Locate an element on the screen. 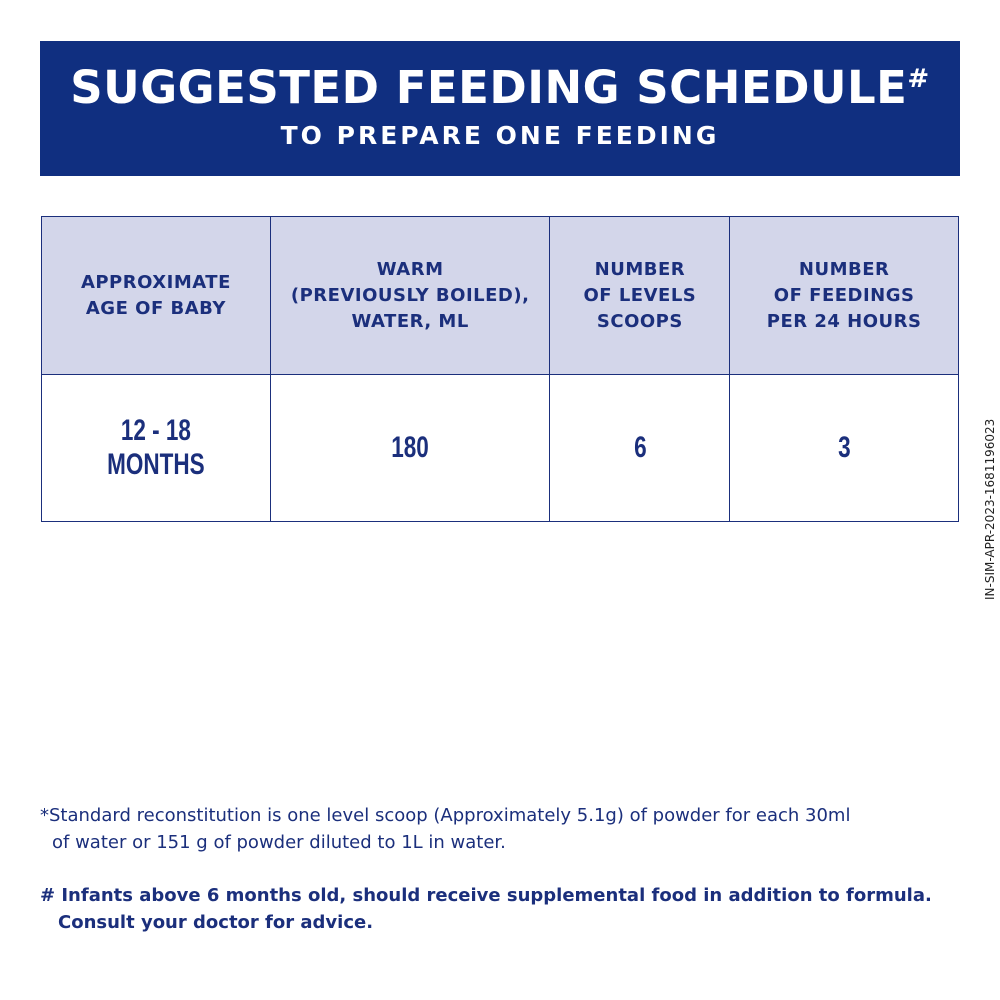 The image size is (1000, 1000). cell-text: 180 is located at coordinates (410, 447).